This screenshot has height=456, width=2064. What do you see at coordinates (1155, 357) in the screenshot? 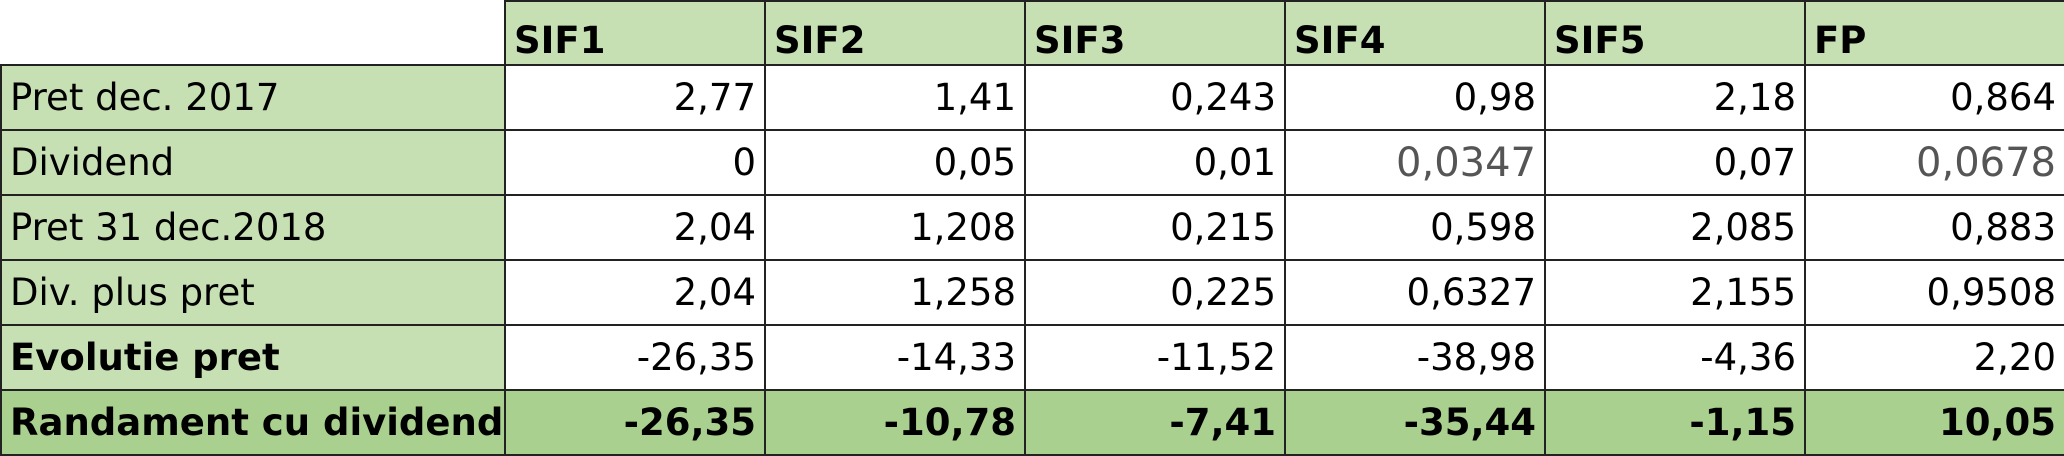
I see `cell-value: -11,52` at bounding box center [1155, 357].